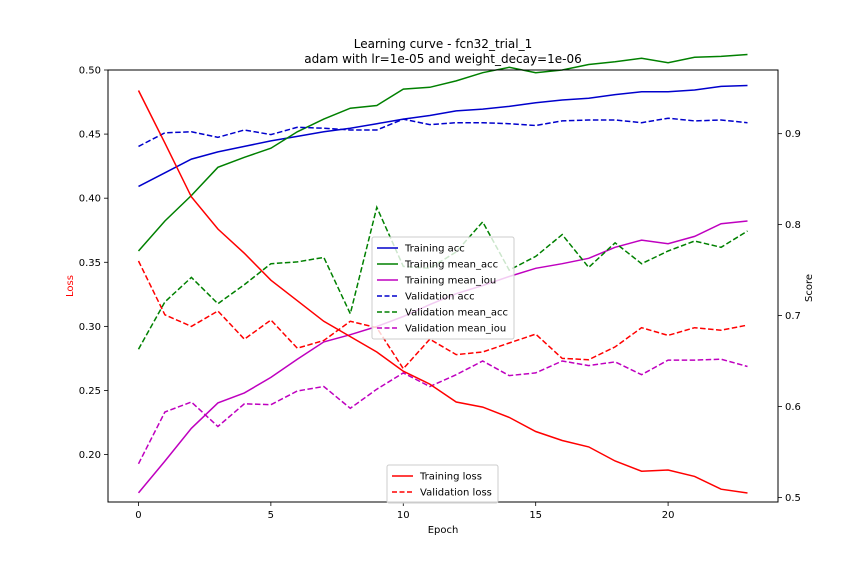 The height and width of the screenshot is (576, 864). I want to click on left-y-tick-label: 0.45, so click(90, 135).